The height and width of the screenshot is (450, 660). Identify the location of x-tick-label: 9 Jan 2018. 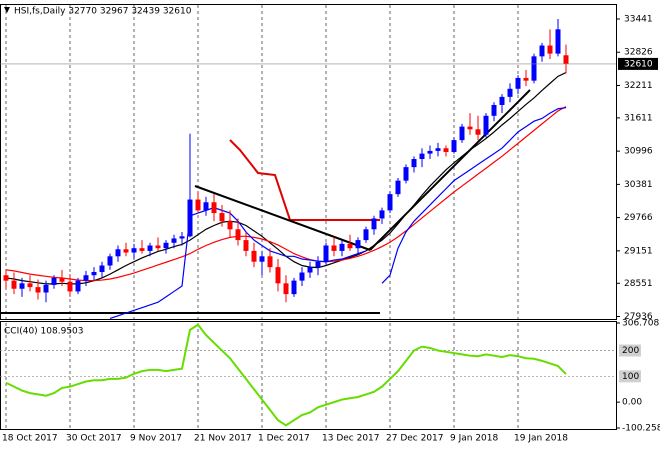
(474, 439).